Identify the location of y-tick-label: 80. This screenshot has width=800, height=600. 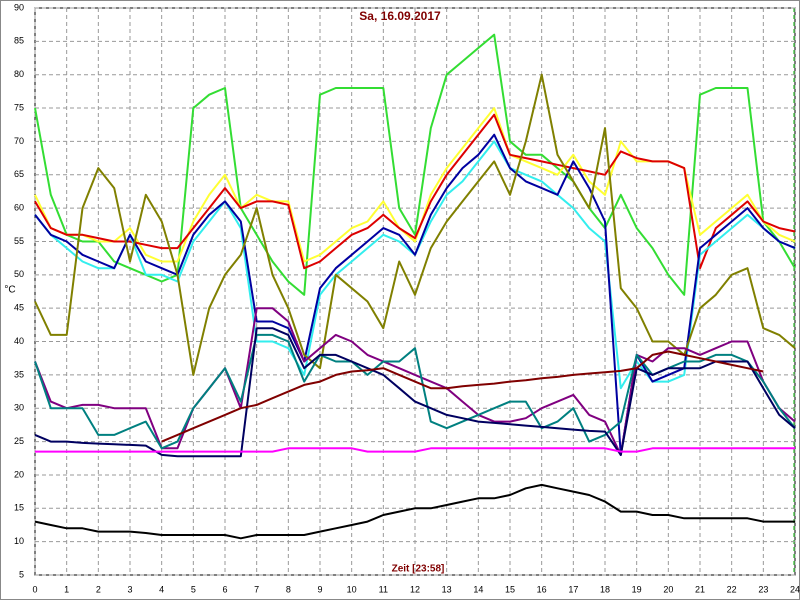
(19, 74).